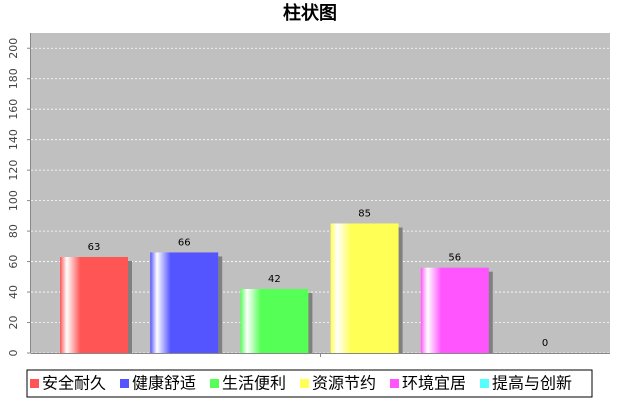  I want to click on y-tick-label: 100, so click(13, 200).